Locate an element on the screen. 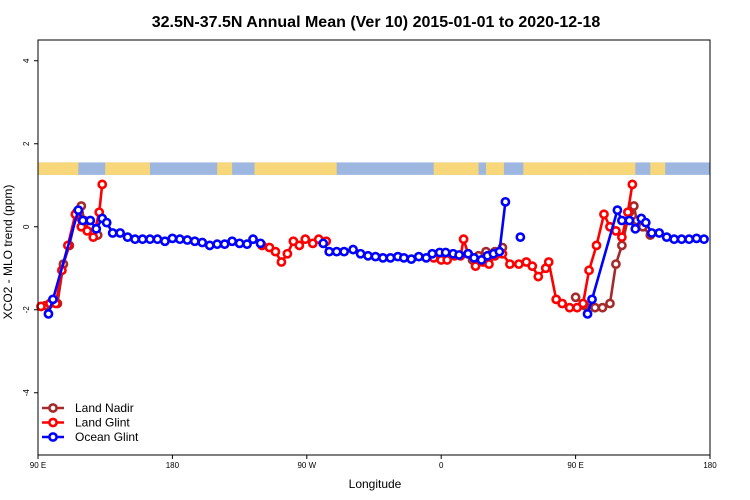 The image size is (750, 500). y-tick-label: -2 is located at coordinates (26, 310).